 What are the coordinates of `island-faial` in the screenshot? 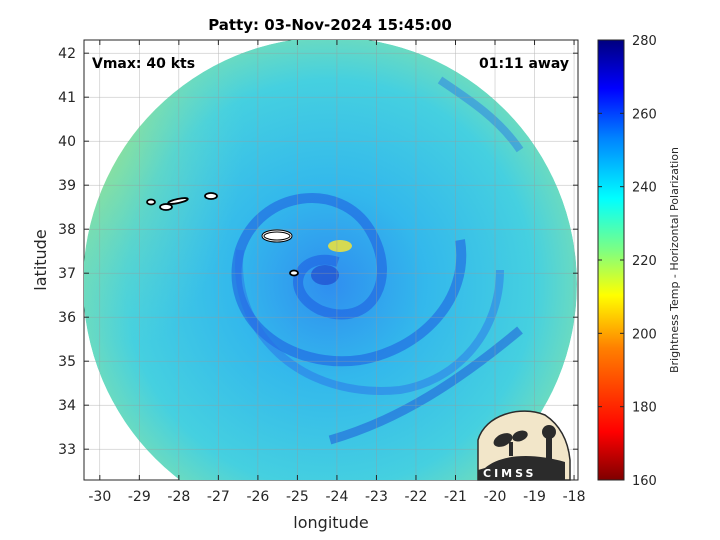 It's located at (151, 202).